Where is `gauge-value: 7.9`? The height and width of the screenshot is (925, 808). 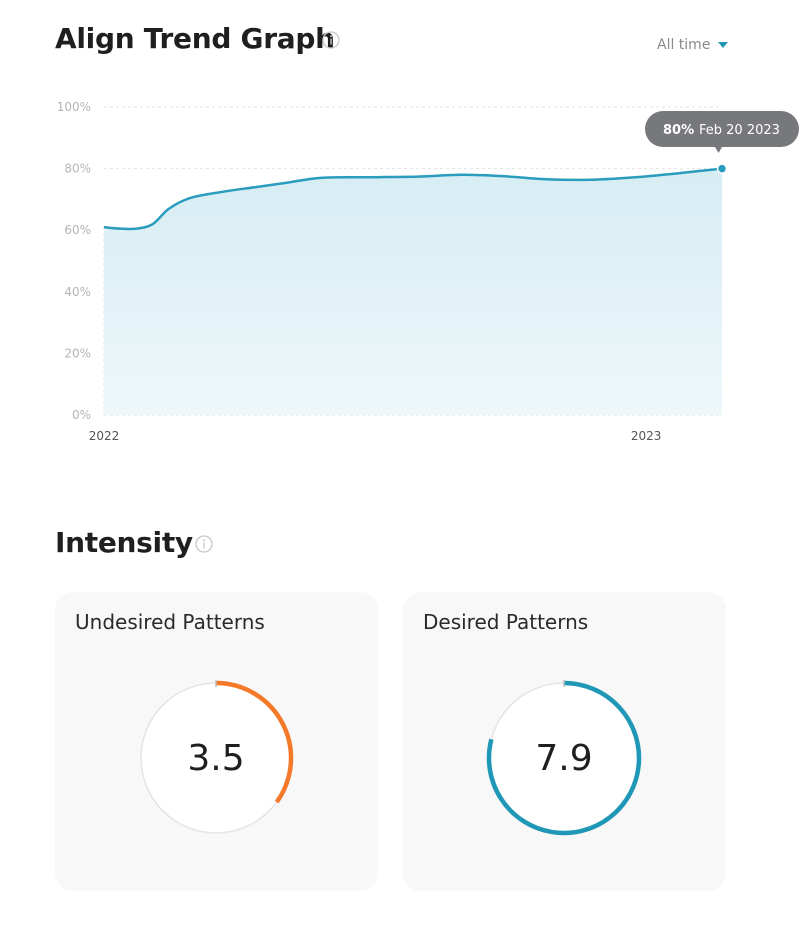 gauge-value: 7.9 is located at coordinates (564, 758).